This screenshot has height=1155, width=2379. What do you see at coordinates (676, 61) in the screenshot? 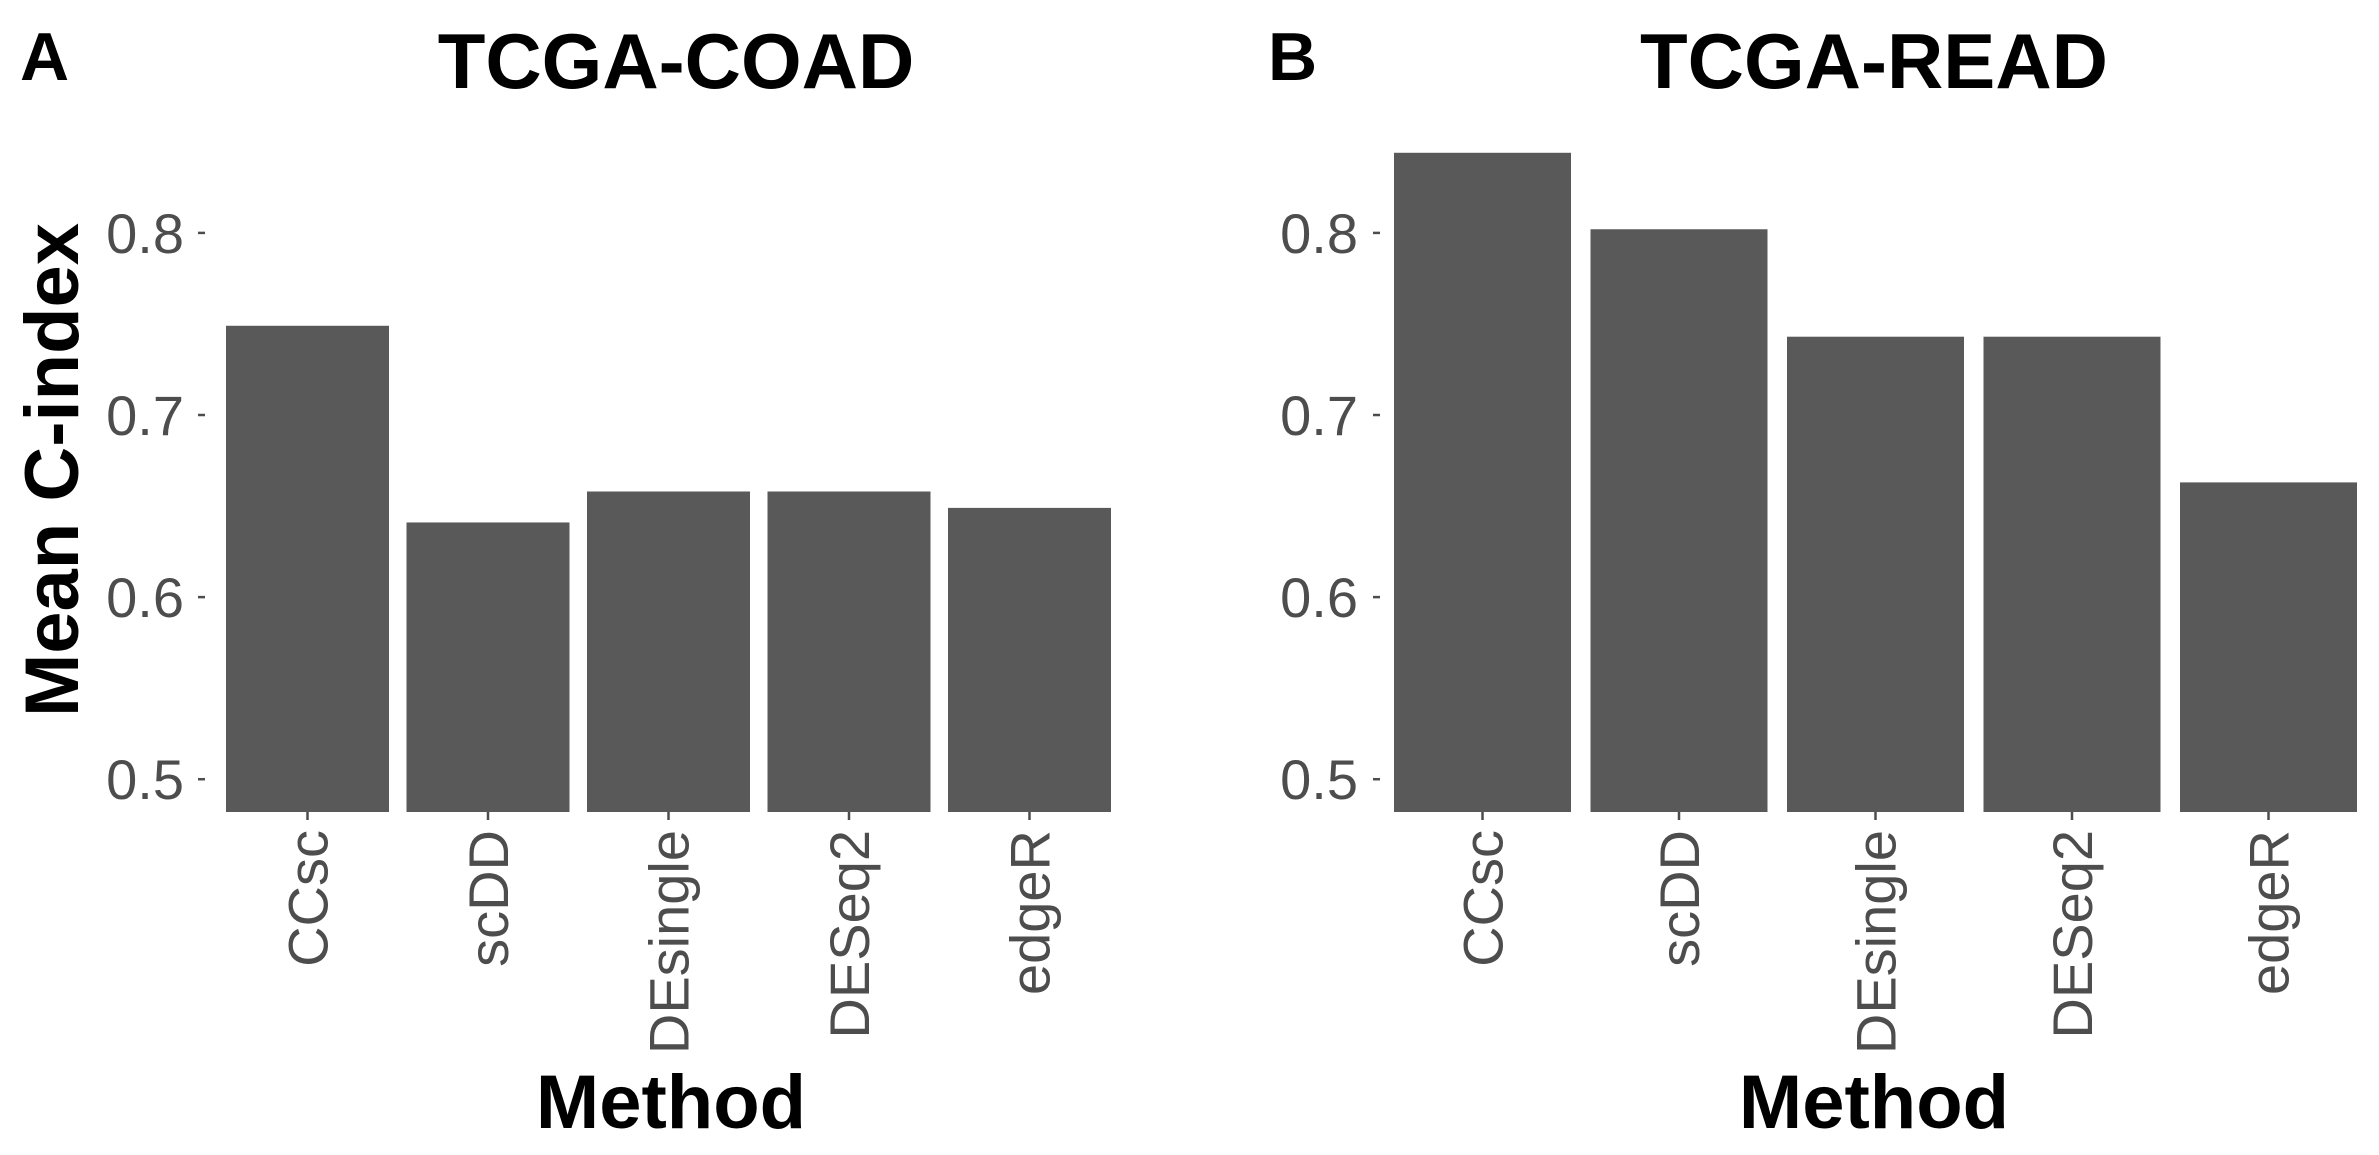
I see `chart-title: TCGA-COAD` at bounding box center [676, 61].